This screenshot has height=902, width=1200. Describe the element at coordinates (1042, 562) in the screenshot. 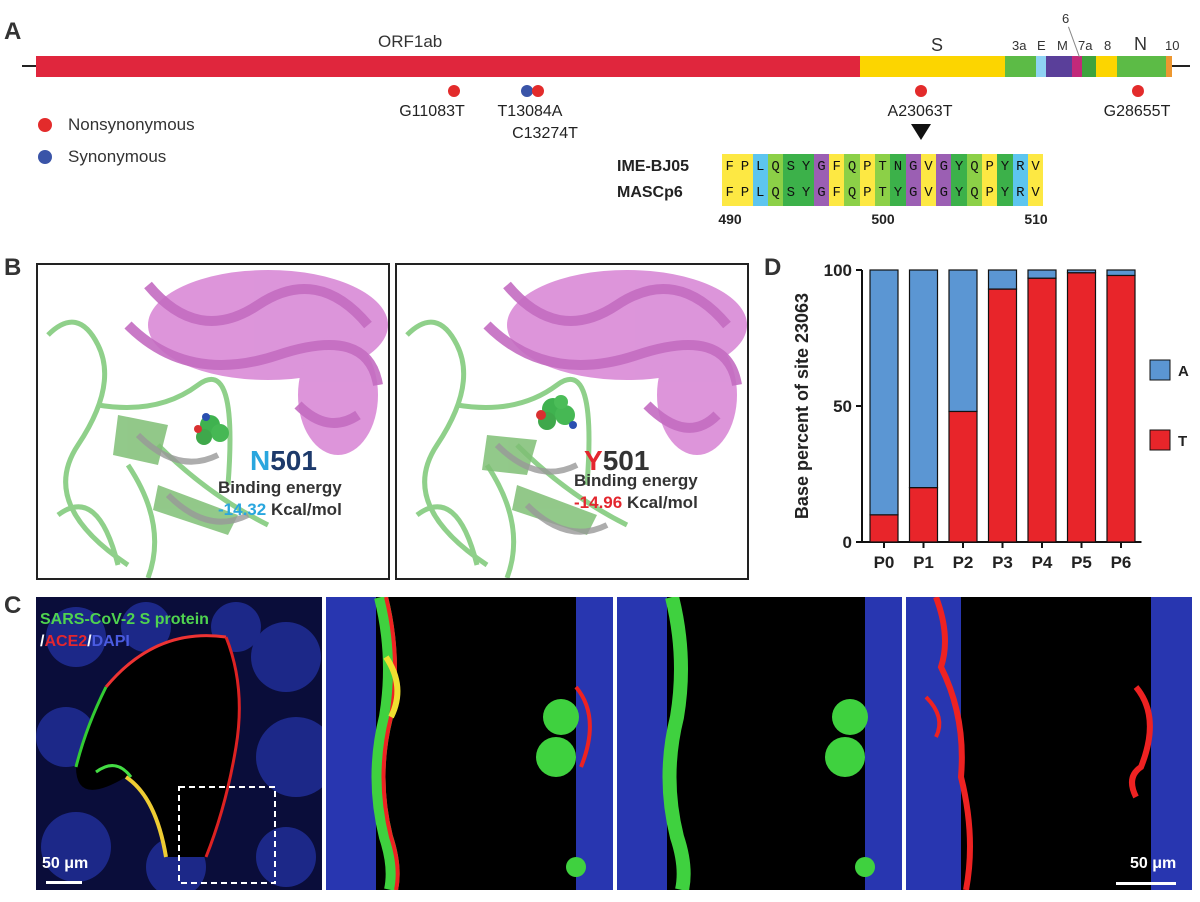

I see `x-tick-label: P4` at that location.